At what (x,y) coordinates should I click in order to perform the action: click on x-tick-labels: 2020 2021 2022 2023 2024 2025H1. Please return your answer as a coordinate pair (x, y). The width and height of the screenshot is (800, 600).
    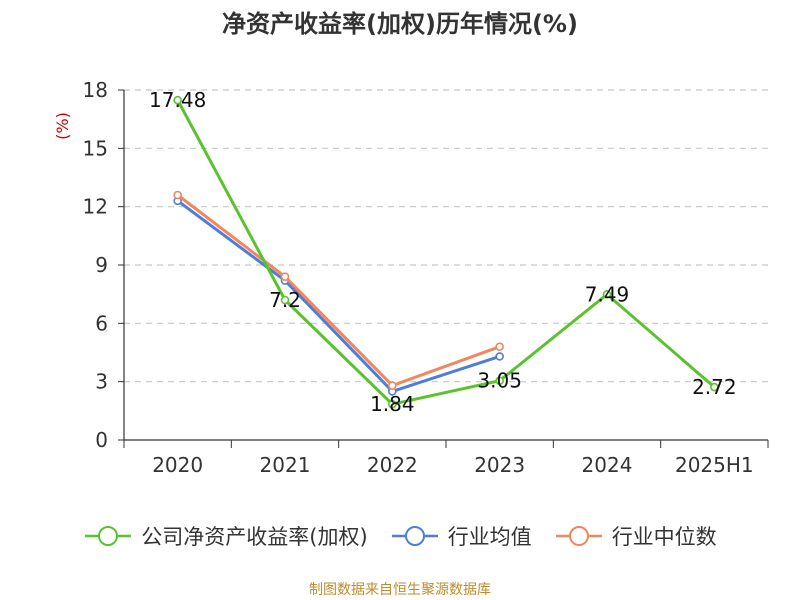
    Looking at the image, I should click on (452, 465).